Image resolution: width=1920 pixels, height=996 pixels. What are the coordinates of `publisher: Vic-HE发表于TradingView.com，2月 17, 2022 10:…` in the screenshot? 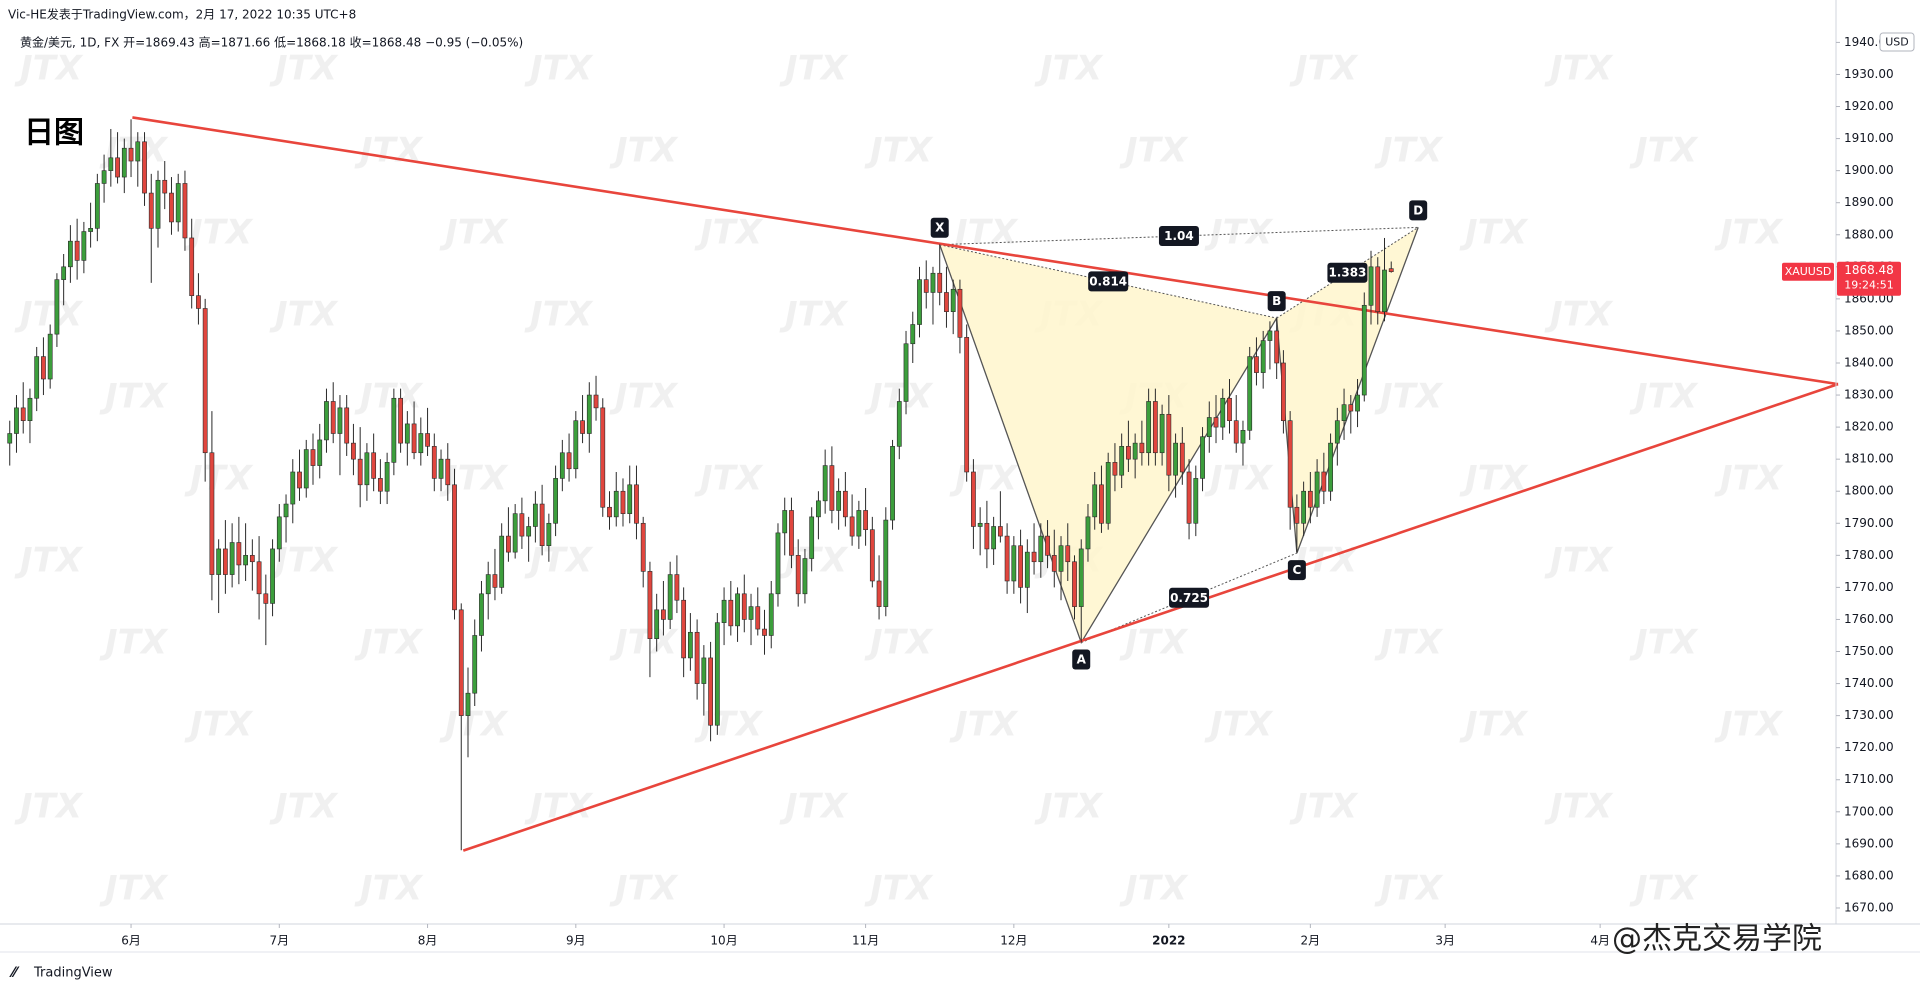 It's located at (182, 14).